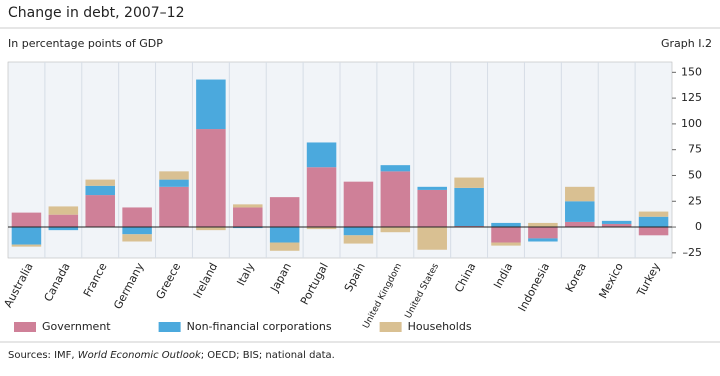  I want to click on x-tick-label: Turkey, so click(648, 279).